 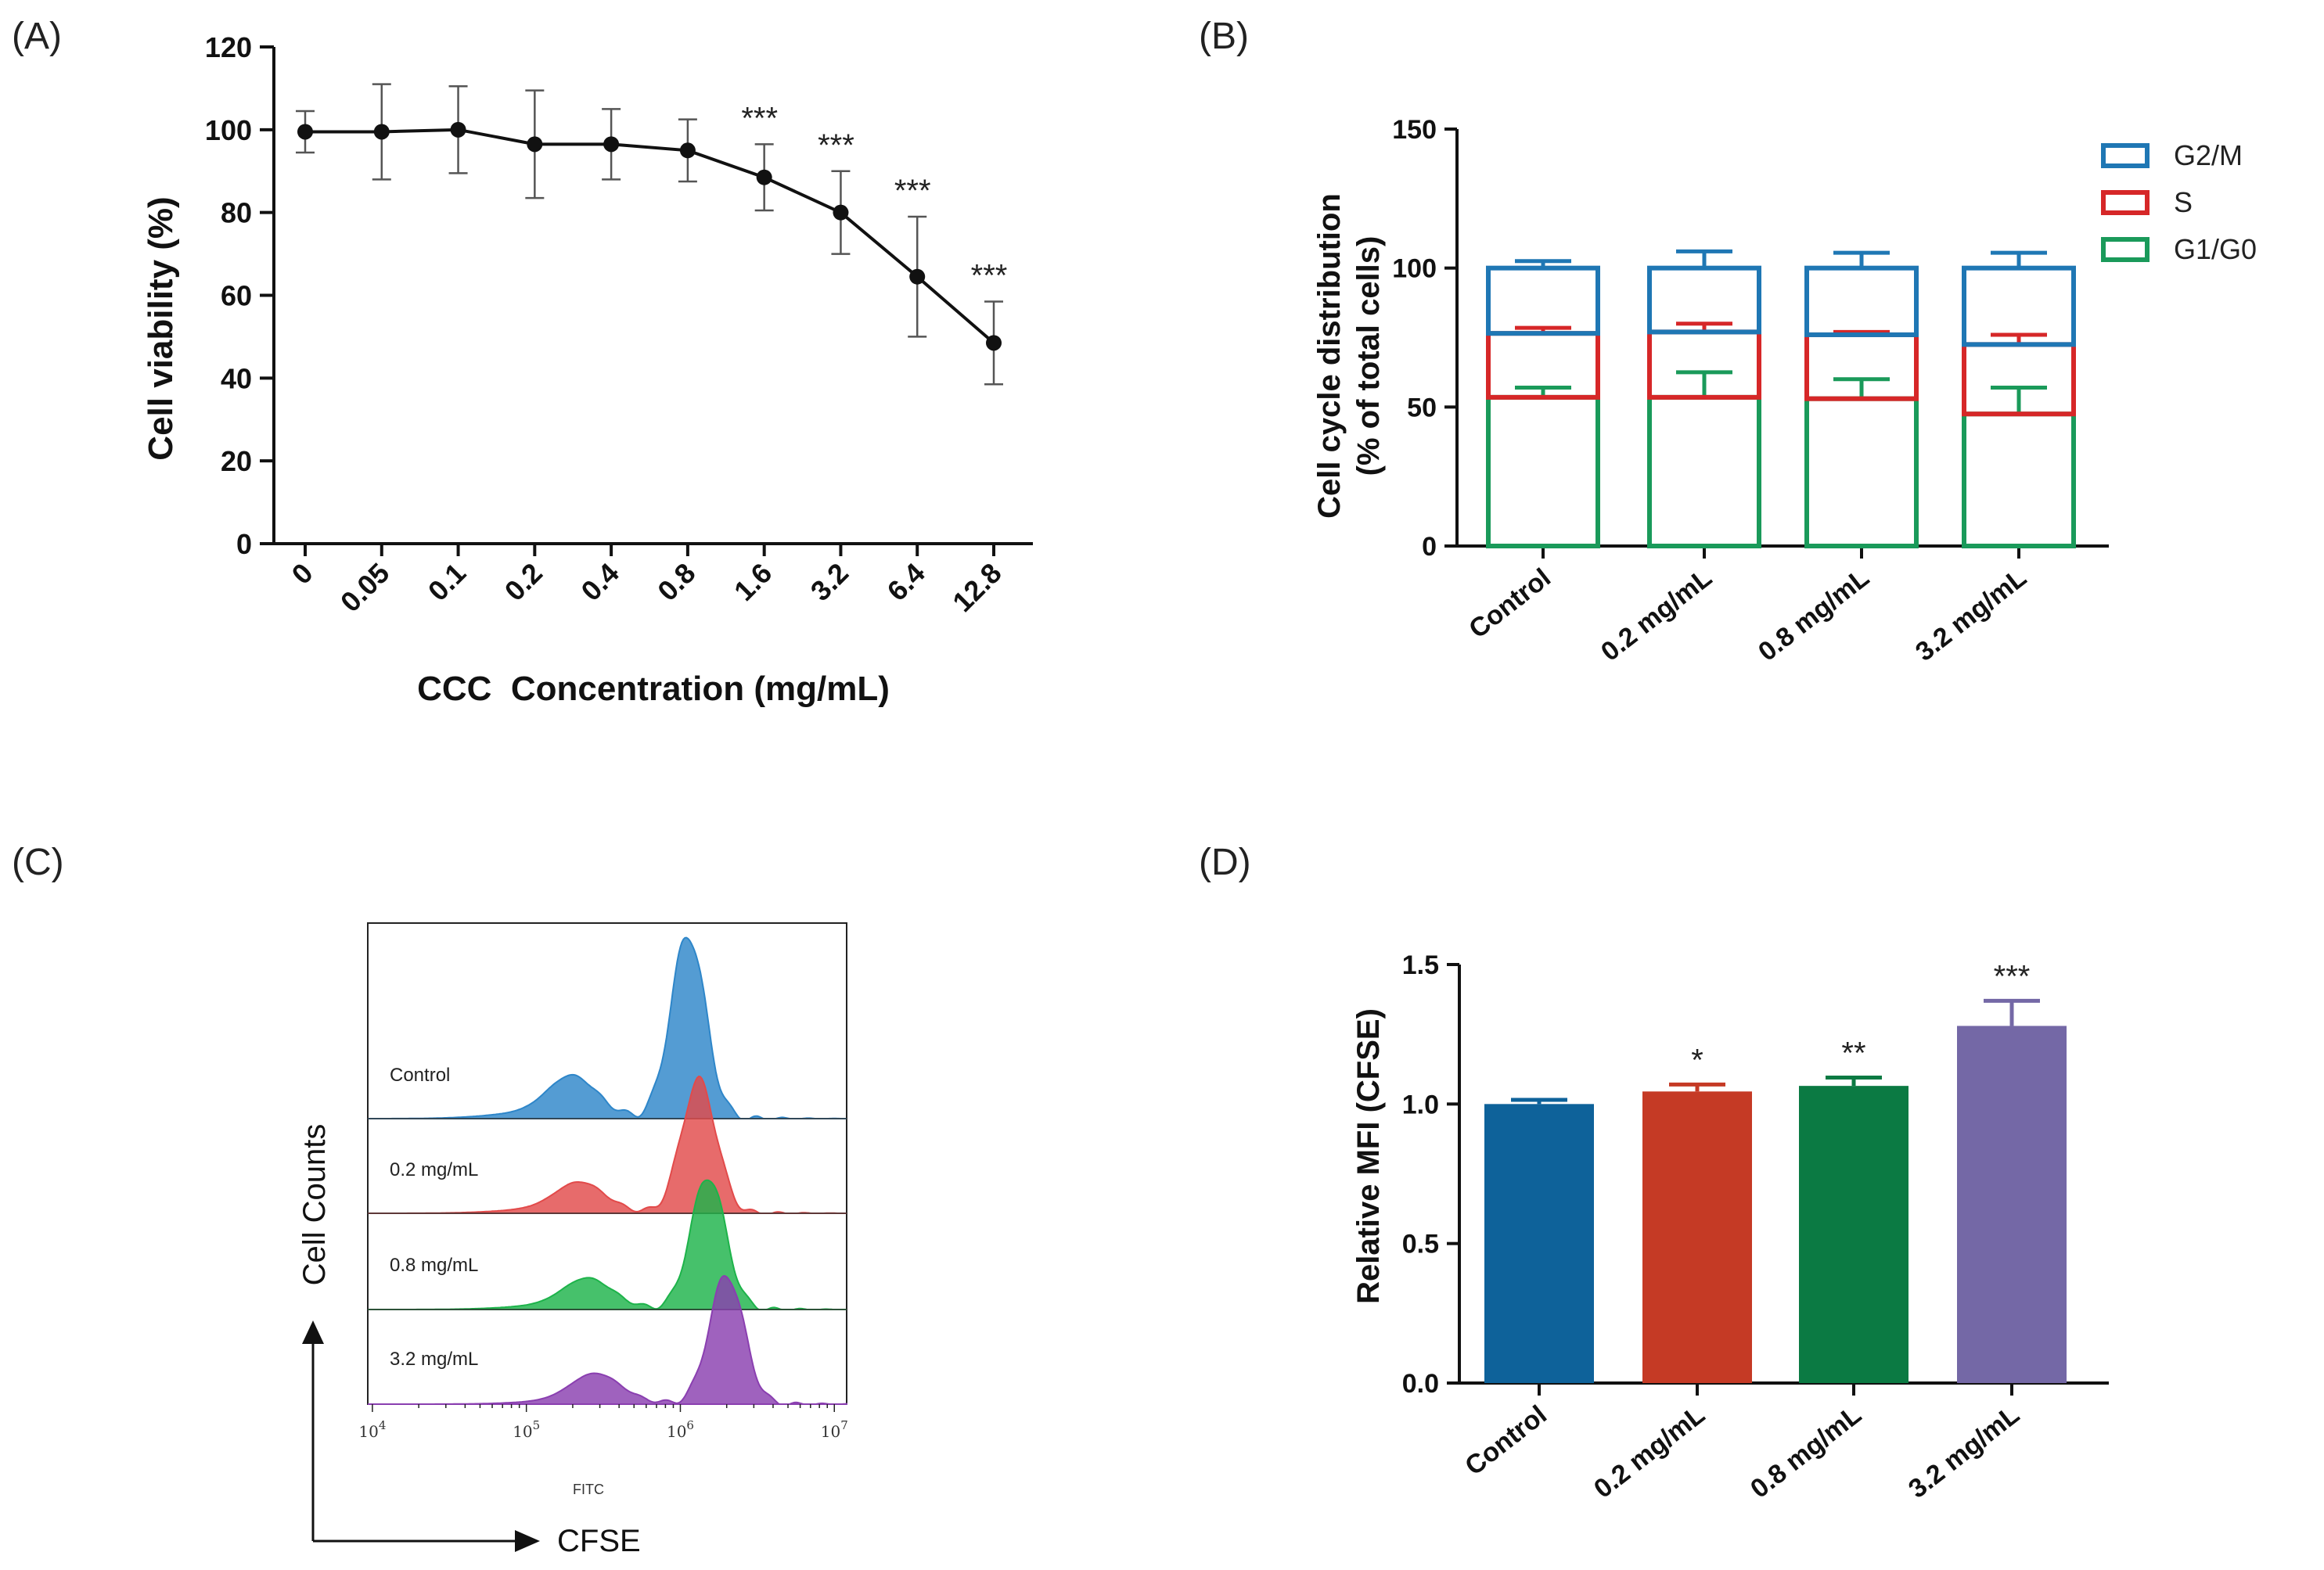 What do you see at coordinates (599, 582) in the screenshot?
I see `chart-a-x-tick-label: 0.4` at bounding box center [599, 582].